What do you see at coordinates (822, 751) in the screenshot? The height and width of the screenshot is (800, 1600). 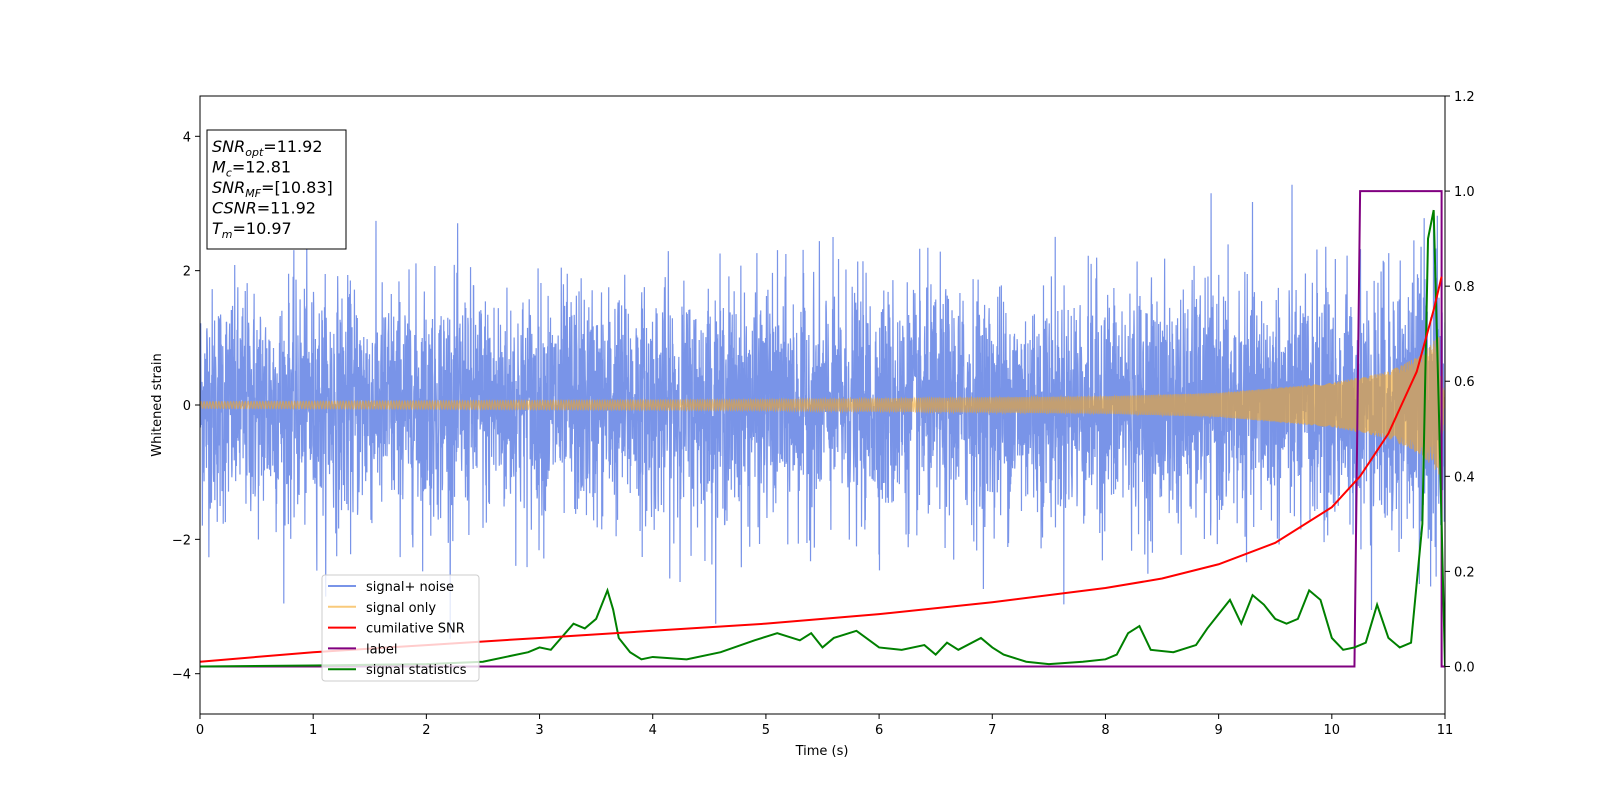 I see `x-axis-label: Time (s)` at bounding box center [822, 751].